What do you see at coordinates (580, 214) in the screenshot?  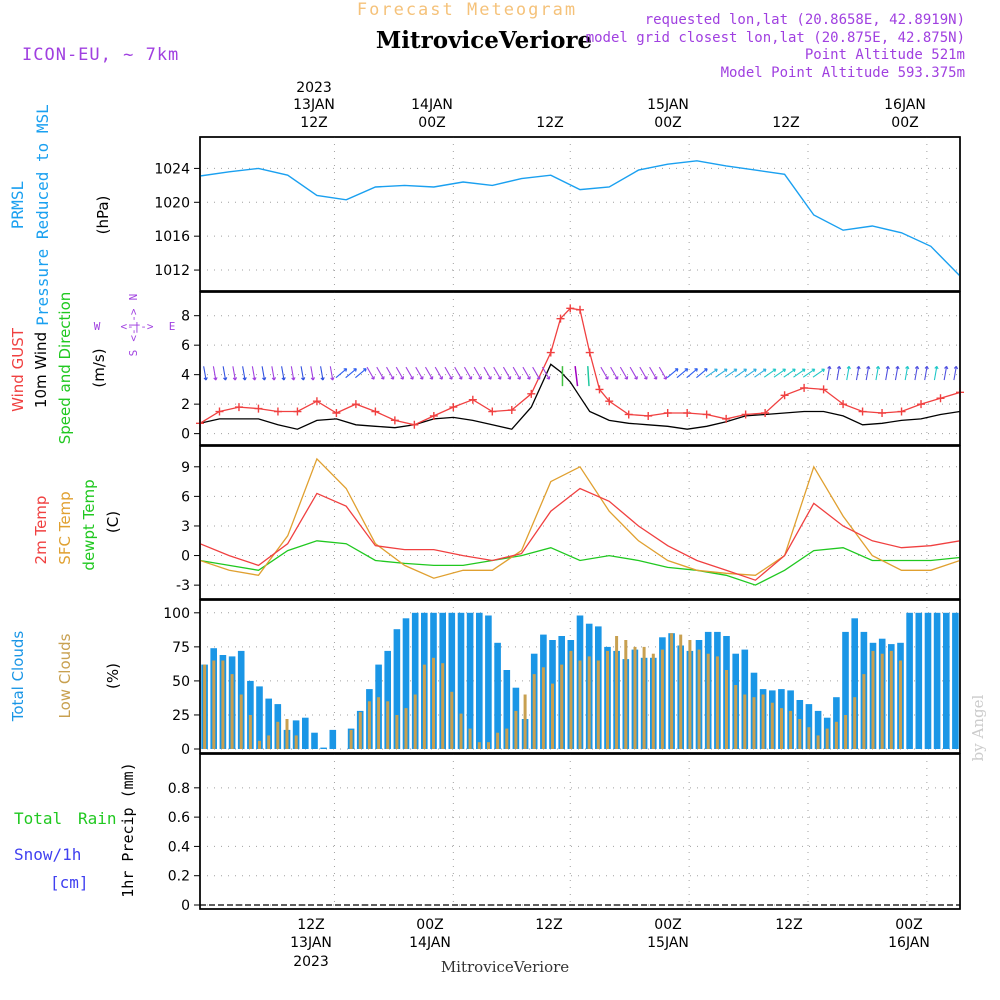 I see `panel-border-pressure` at bounding box center [580, 214].